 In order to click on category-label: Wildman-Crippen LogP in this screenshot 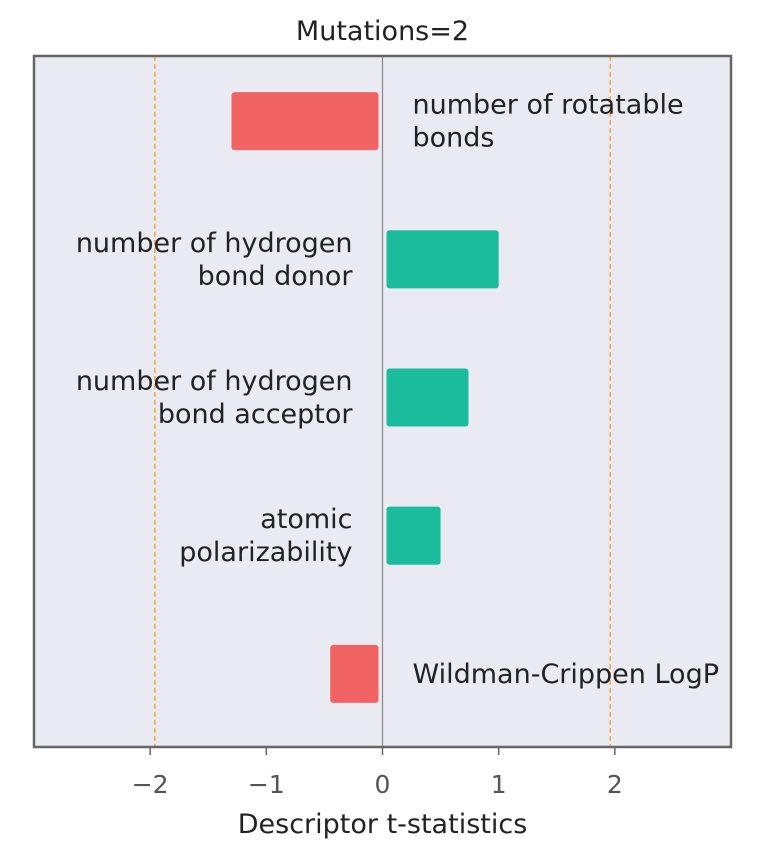, I will do `click(566, 674)`.